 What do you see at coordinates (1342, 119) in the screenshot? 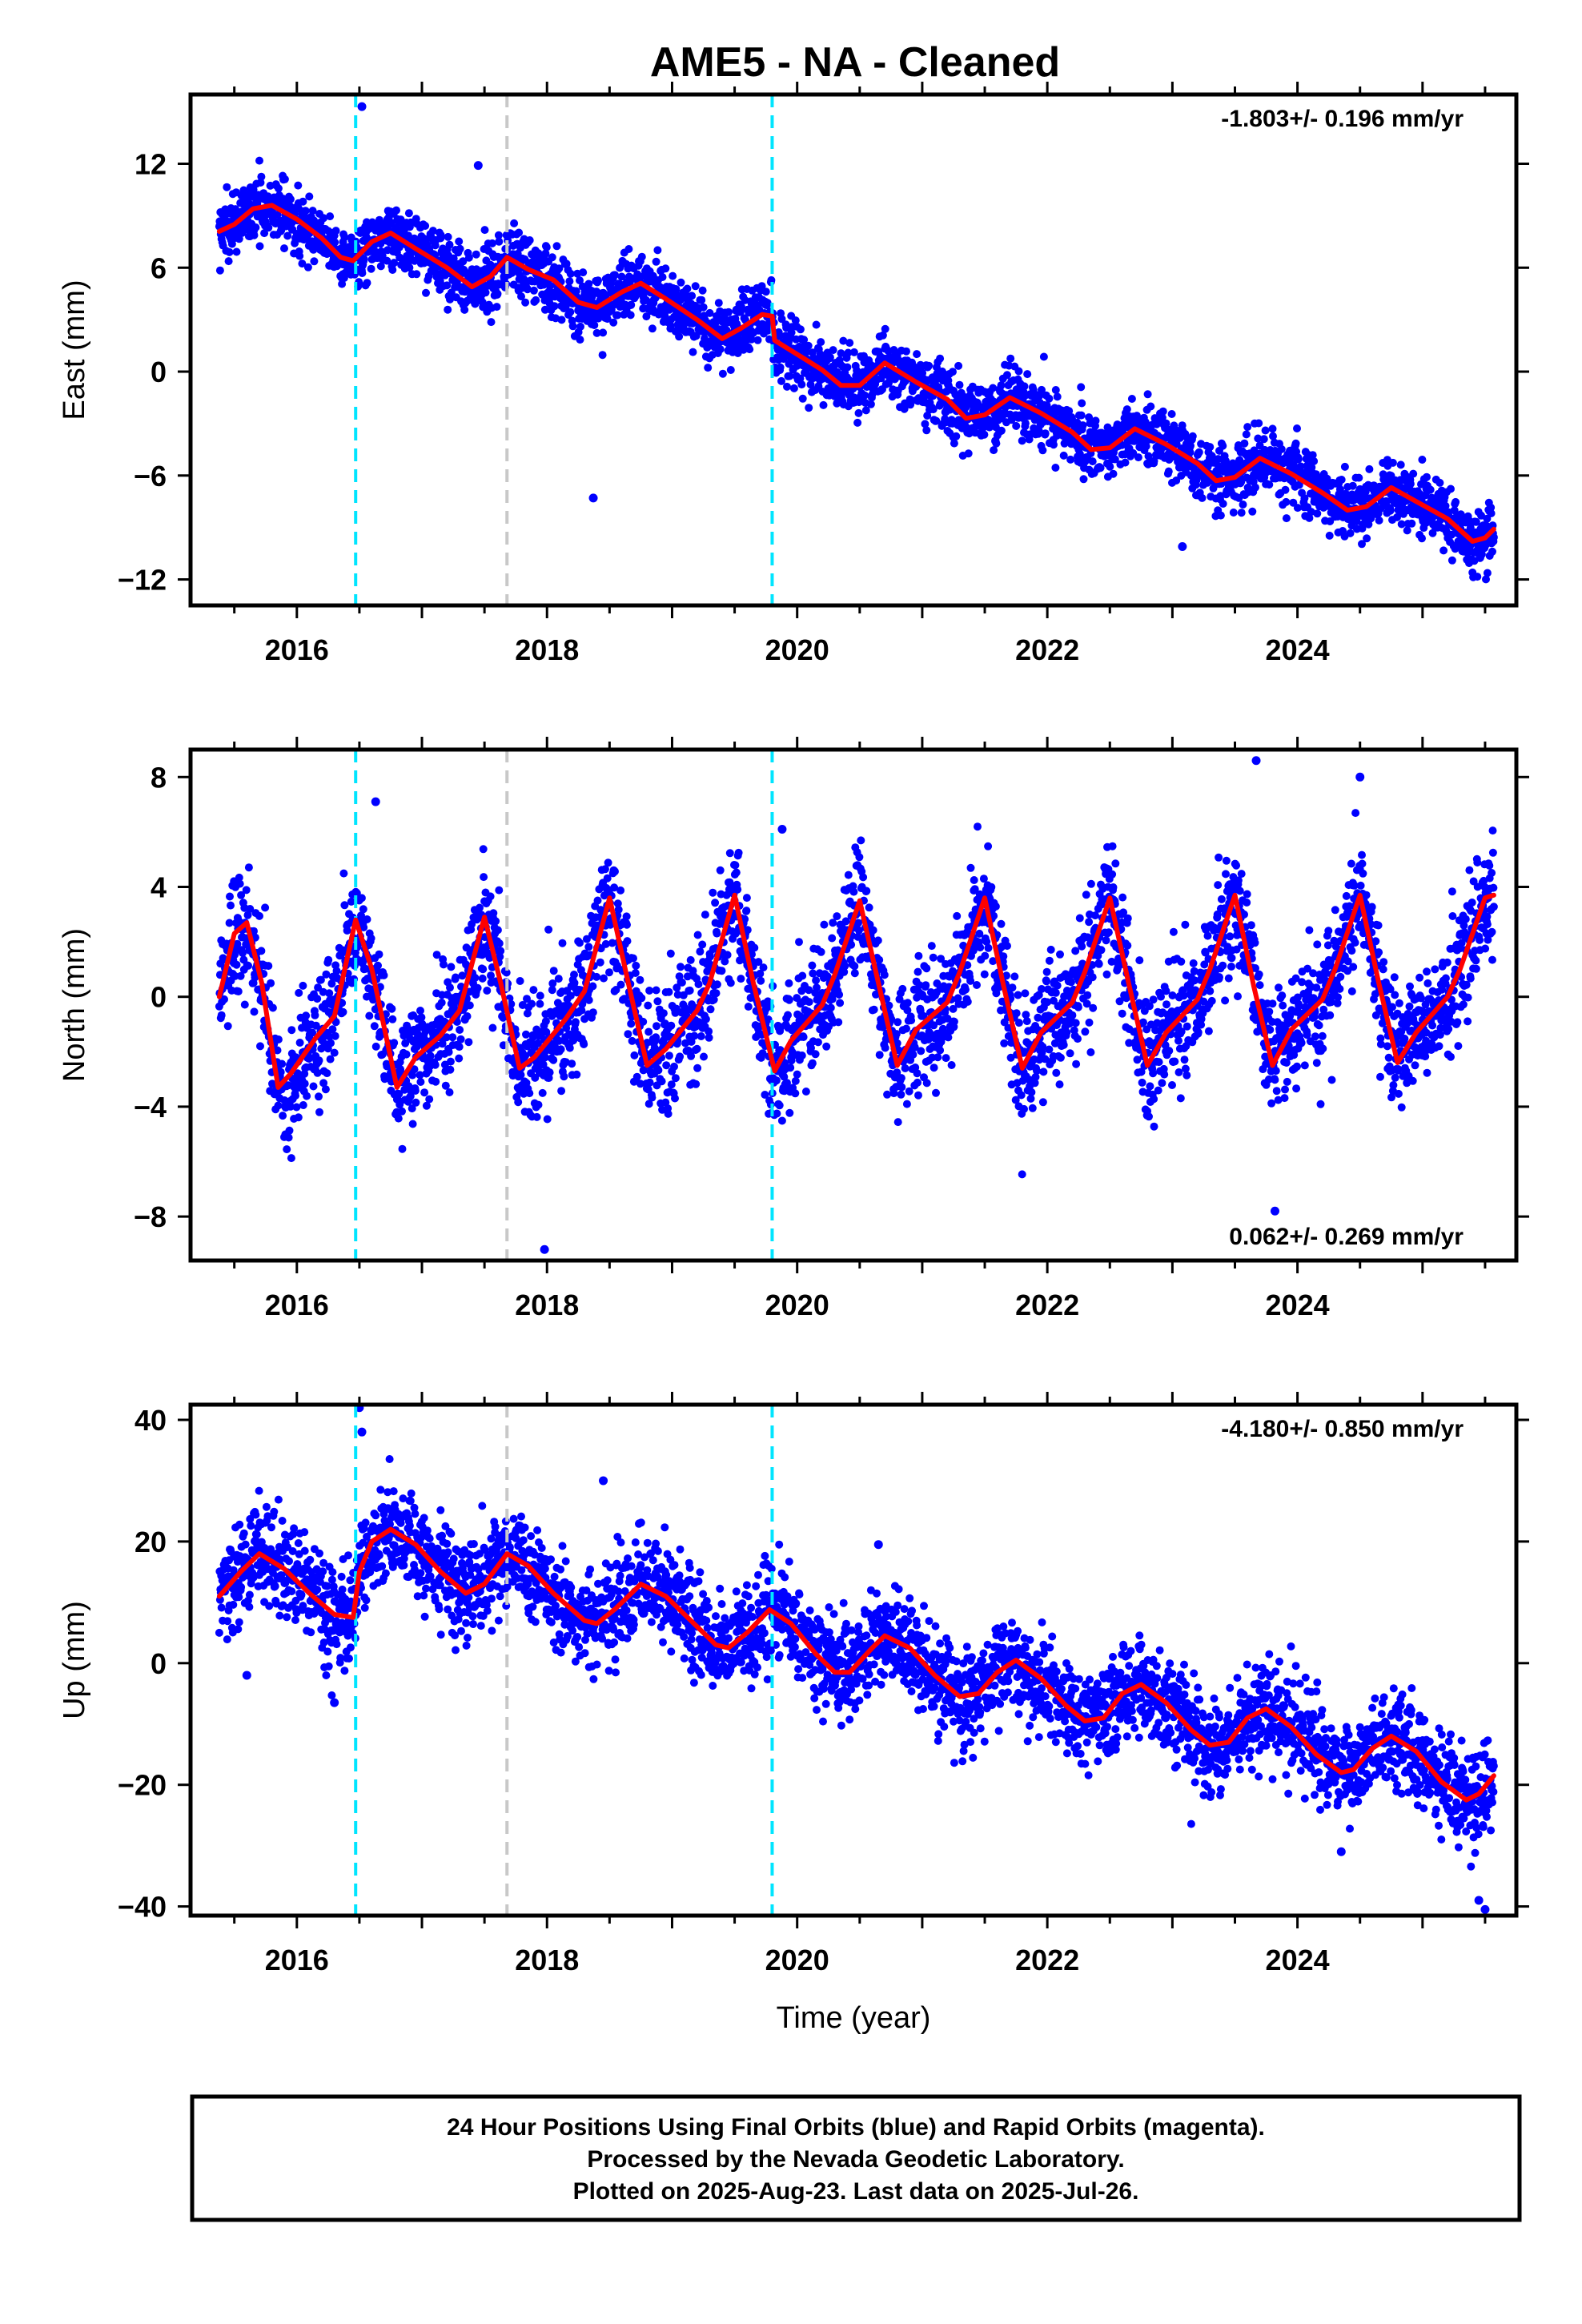
I see `velocity-label: -1.803+/- 0.196 mm/yr` at bounding box center [1342, 119].